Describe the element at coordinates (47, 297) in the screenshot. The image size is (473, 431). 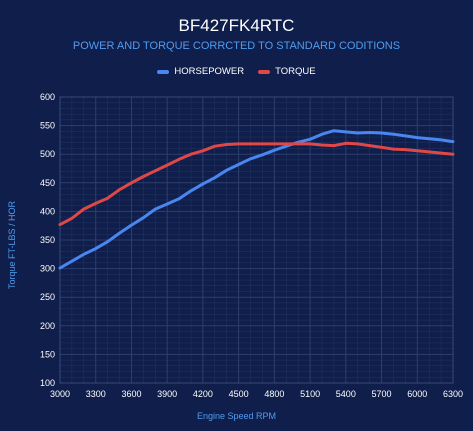
I see `y-tick-label: 250` at that location.